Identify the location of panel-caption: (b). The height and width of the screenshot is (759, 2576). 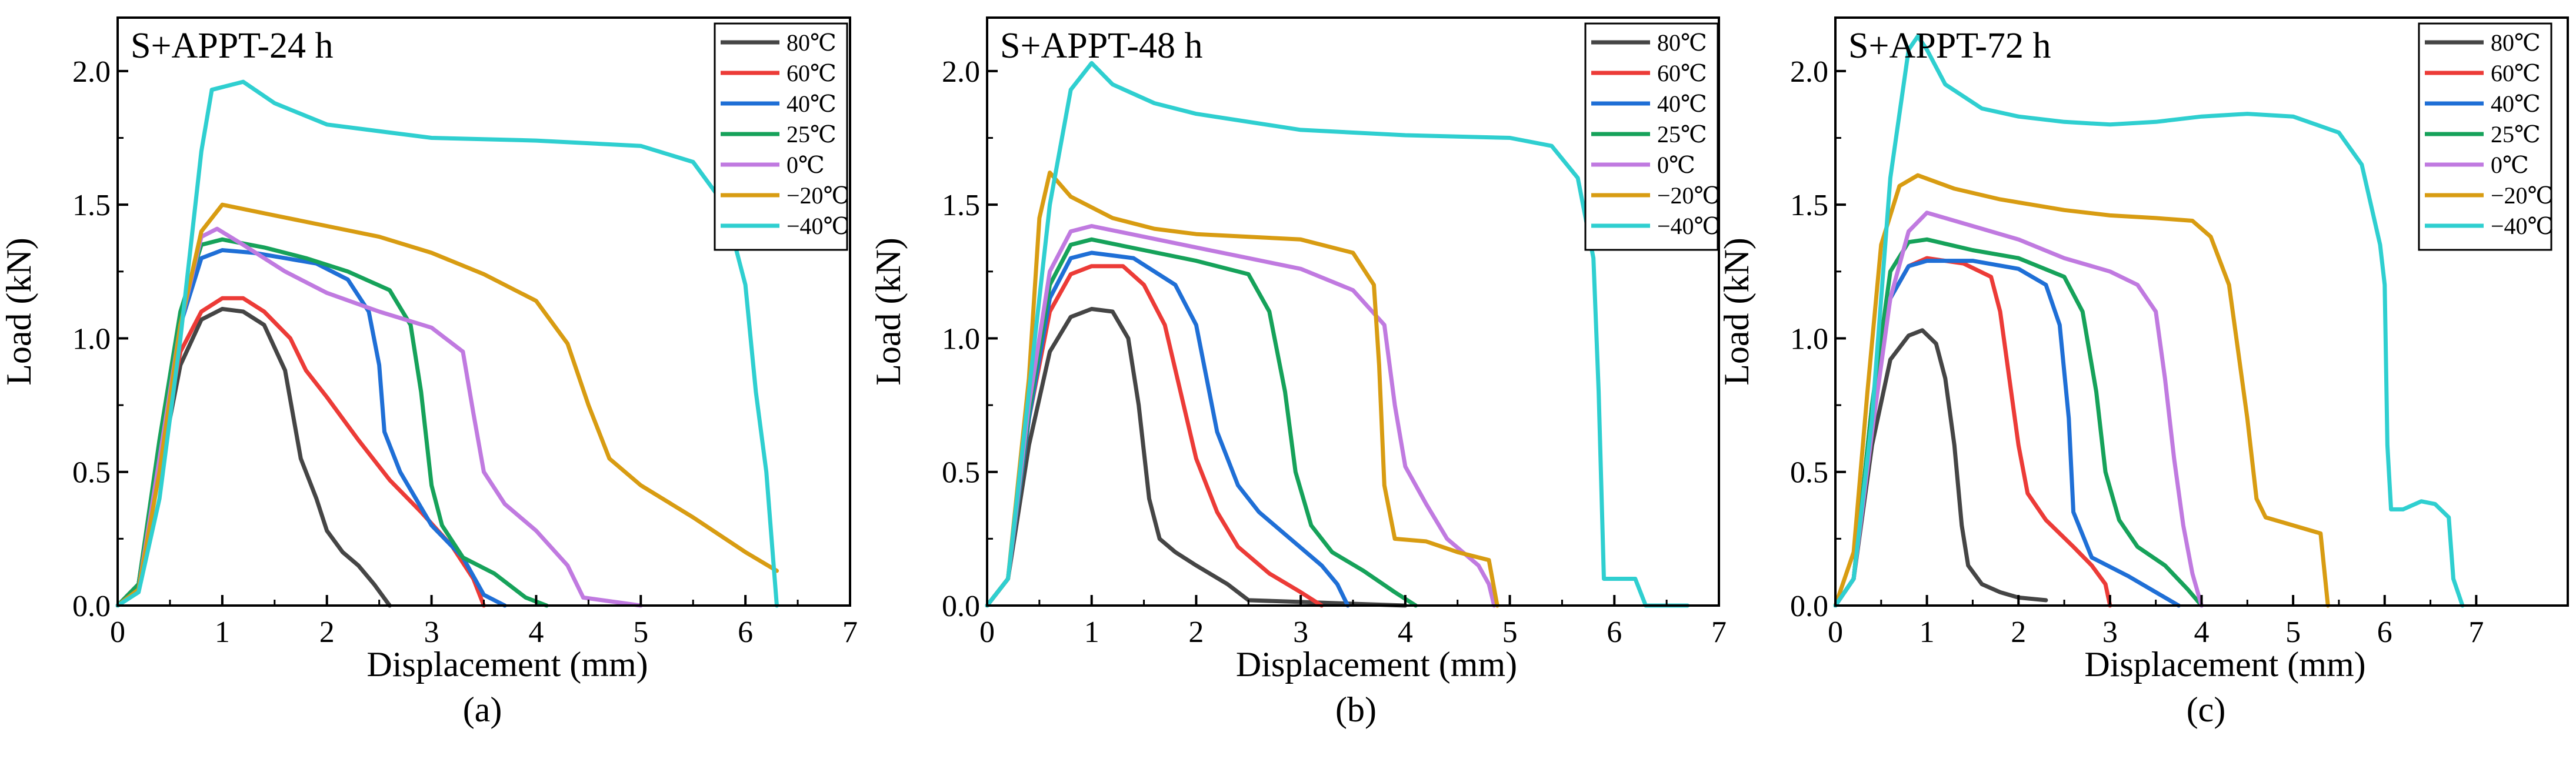
(1356, 709).